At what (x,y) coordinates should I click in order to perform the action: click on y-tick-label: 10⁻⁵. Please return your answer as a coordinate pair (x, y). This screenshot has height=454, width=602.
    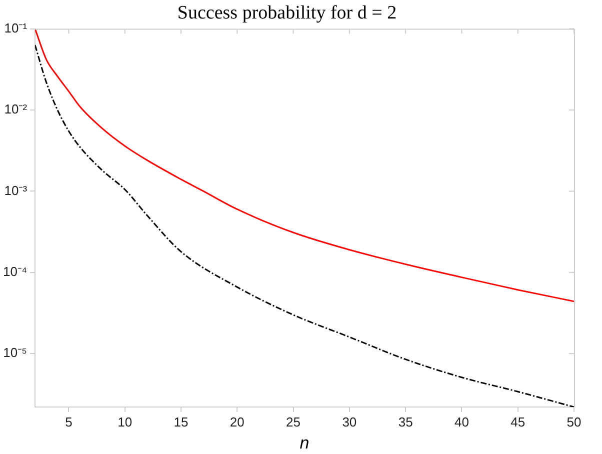
    Looking at the image, I should click on (15, 352).